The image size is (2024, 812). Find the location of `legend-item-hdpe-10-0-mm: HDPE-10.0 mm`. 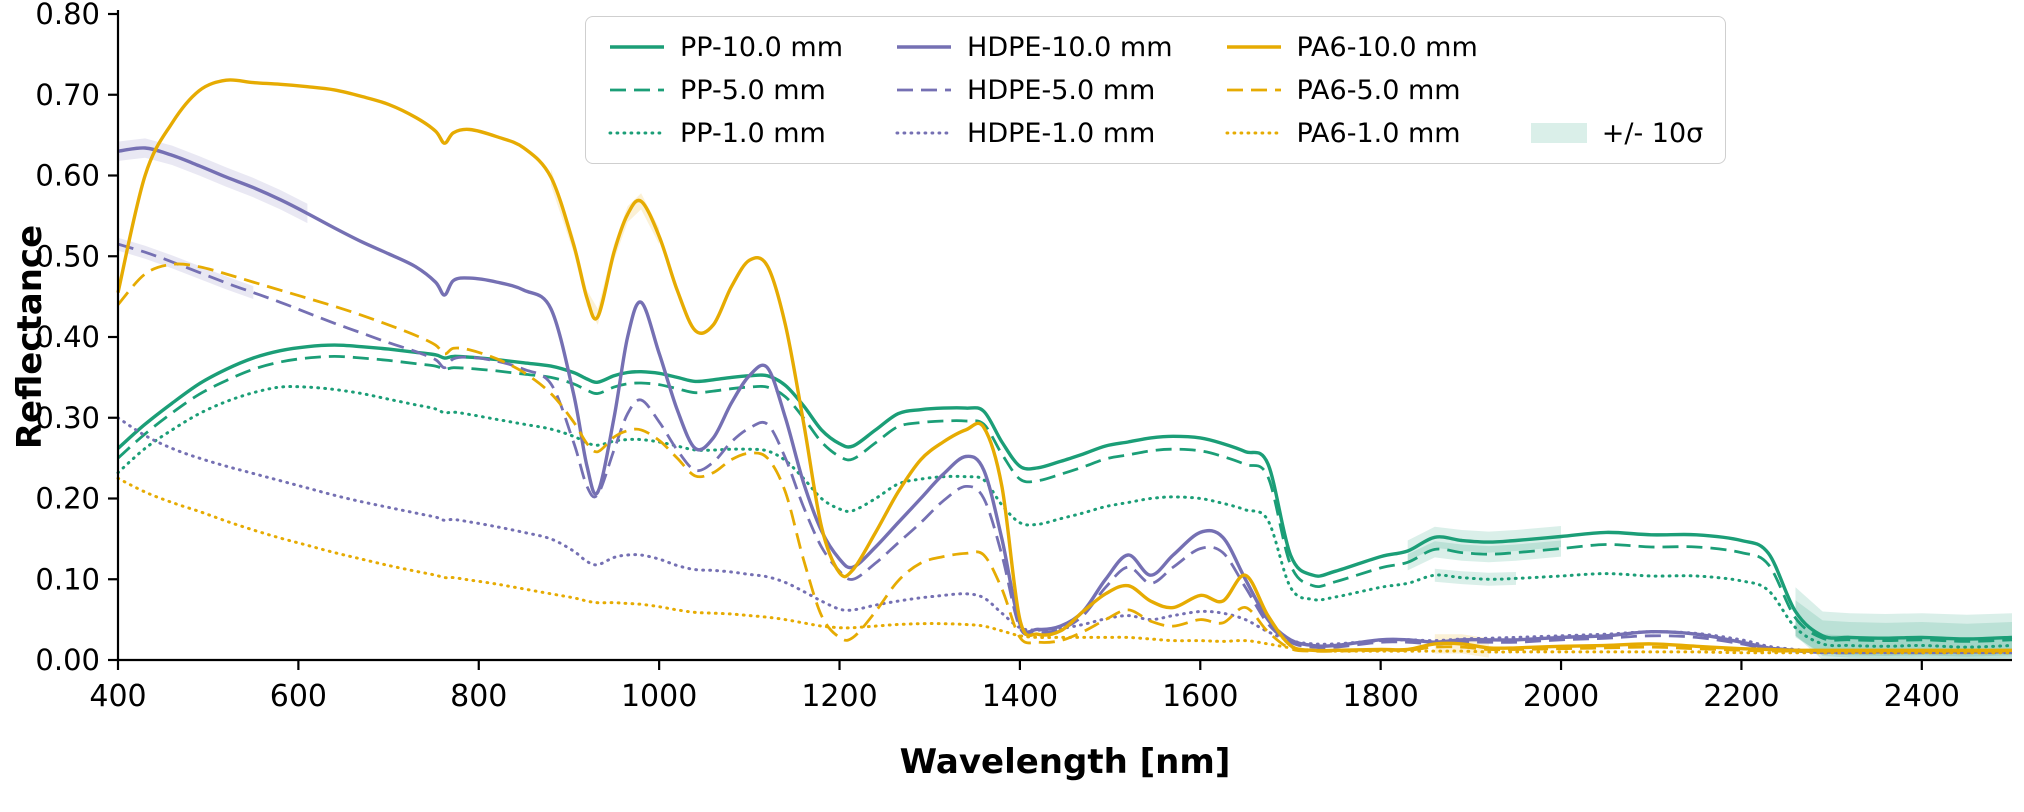

legend-item-hdpe-10-0-mm: HDPE-10.0 mm is located at coordinates (1034, 47).